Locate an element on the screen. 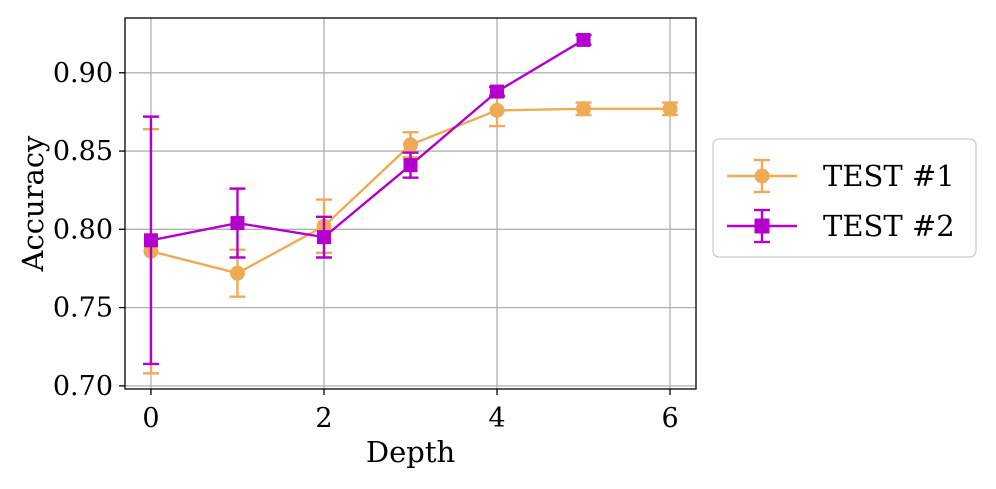  y-axis-label: Accuracy is located at coordinates (33, 203).